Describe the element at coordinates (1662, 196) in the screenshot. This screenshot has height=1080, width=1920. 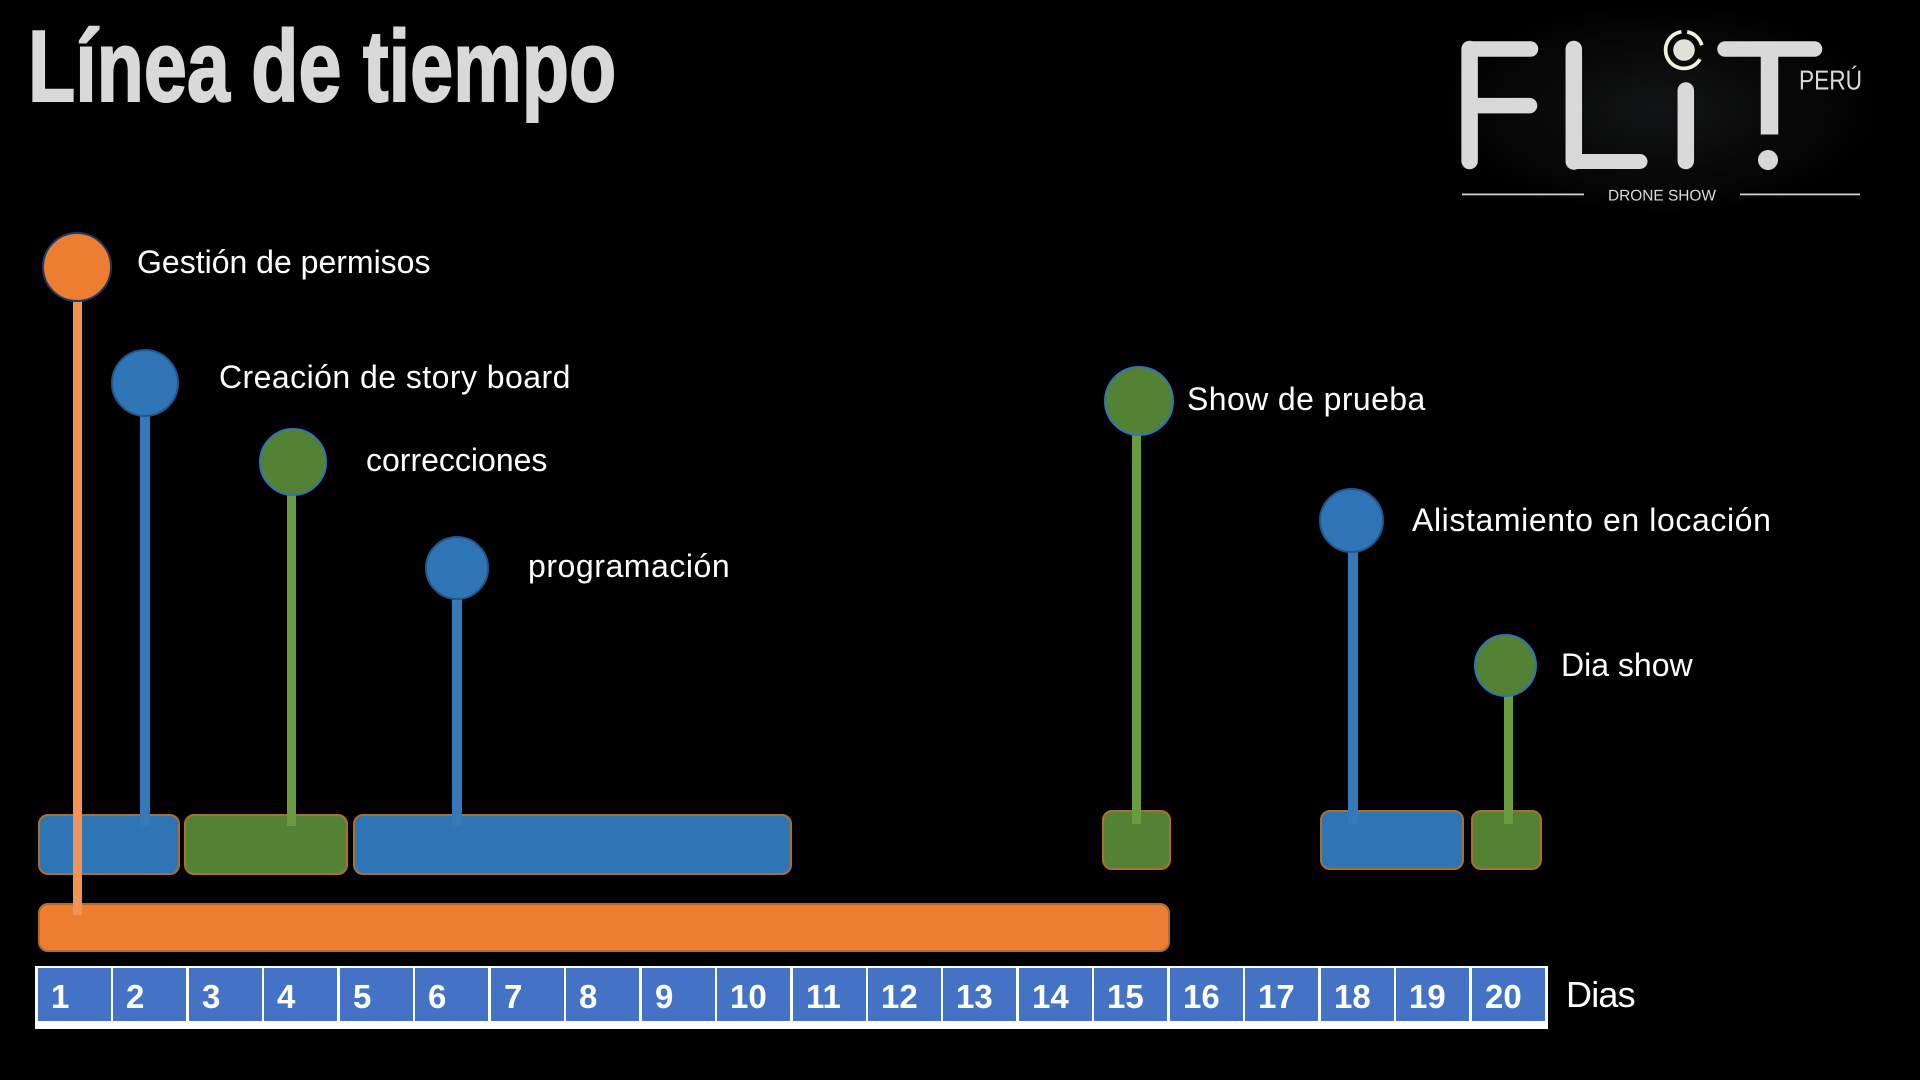
I see `svg-text: DRONE SHOW` at that location.